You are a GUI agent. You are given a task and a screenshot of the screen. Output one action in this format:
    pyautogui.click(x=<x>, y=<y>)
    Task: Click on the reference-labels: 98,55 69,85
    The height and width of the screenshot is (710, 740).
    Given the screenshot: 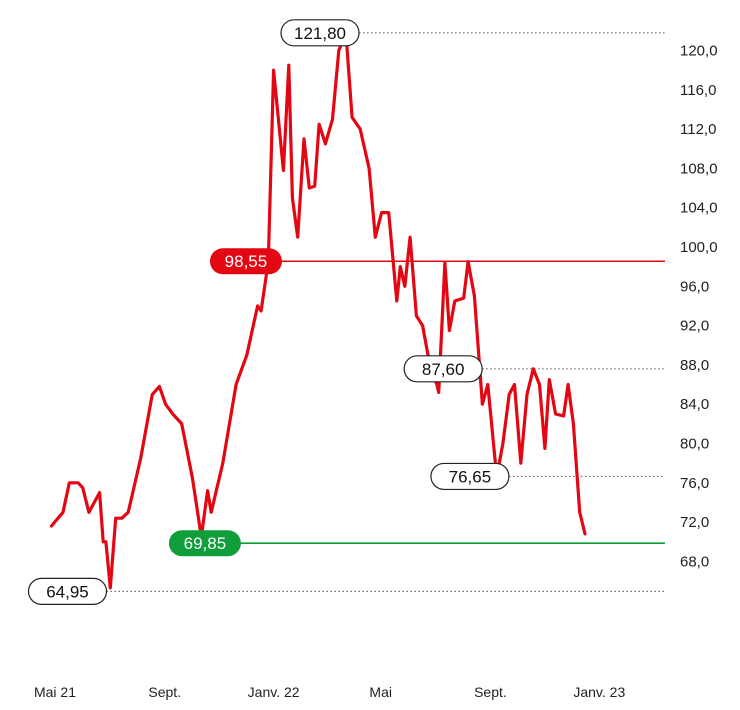 What is the action you would take?
    pyautogui.click(x=225, y=402)
    